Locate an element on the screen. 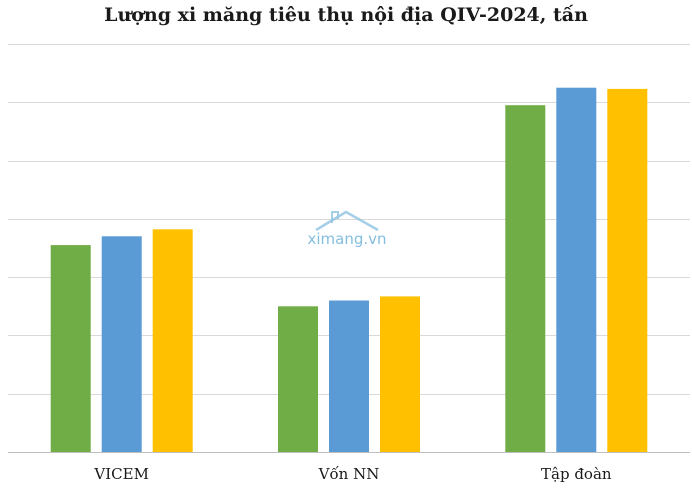  bar-vốn-nn-series-1 is located at coordinates (298, 379).